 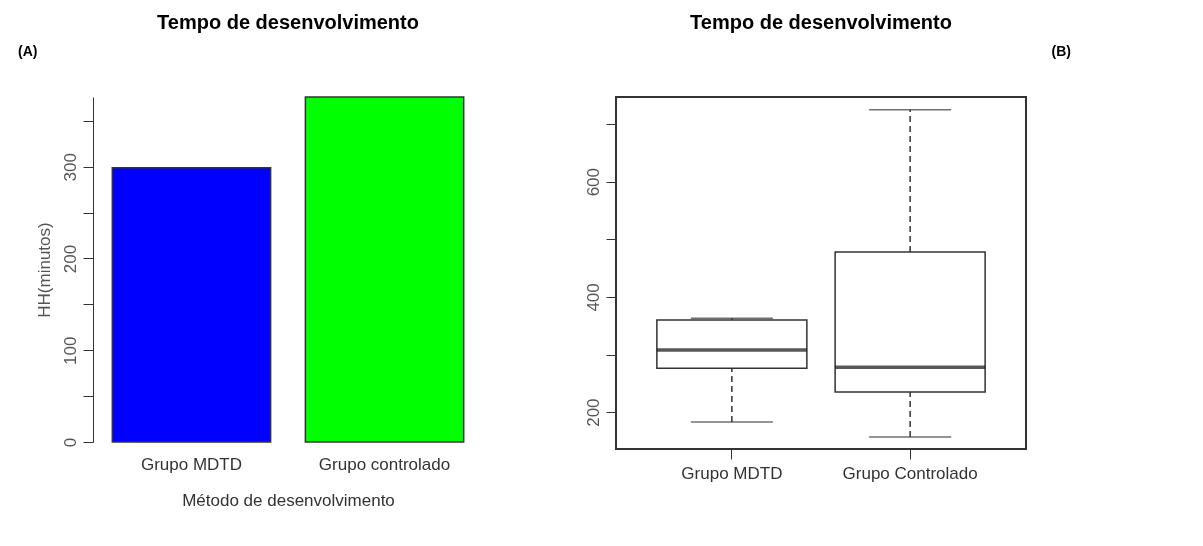 What do you see at coordinates (593, 182) in the screenshot?
I see `y-tick-label: 600` at bounding box center [593, 182].